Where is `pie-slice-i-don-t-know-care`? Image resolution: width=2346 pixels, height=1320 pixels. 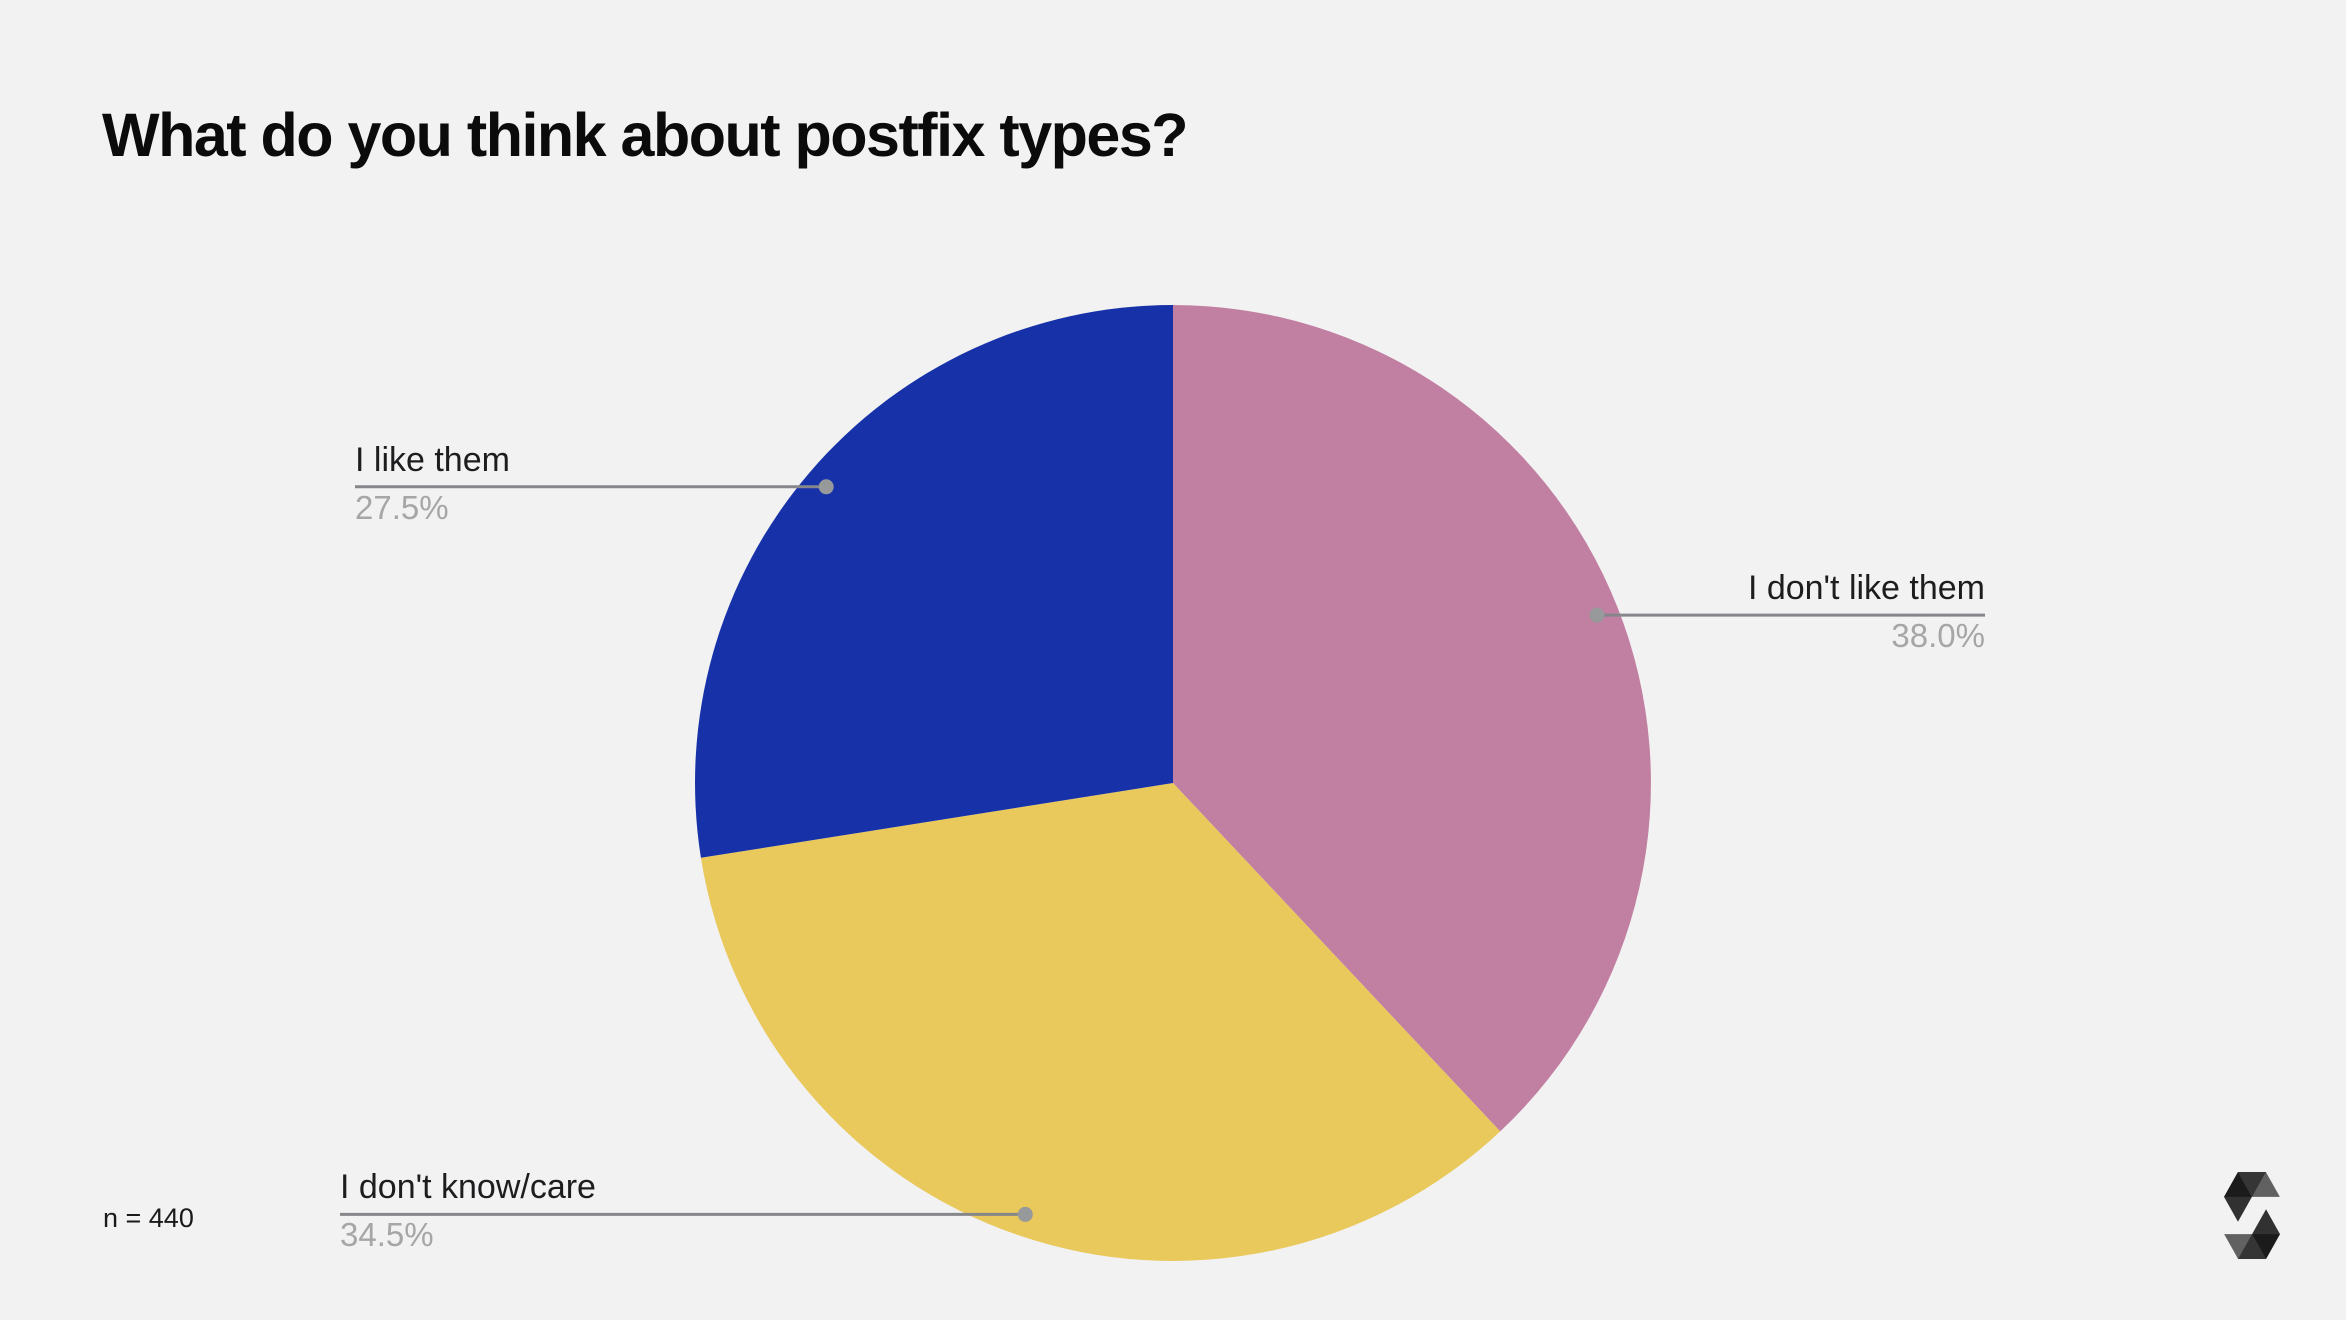 pie-slice-i-don-t-know-care is located at coordinates (1100, 1022).